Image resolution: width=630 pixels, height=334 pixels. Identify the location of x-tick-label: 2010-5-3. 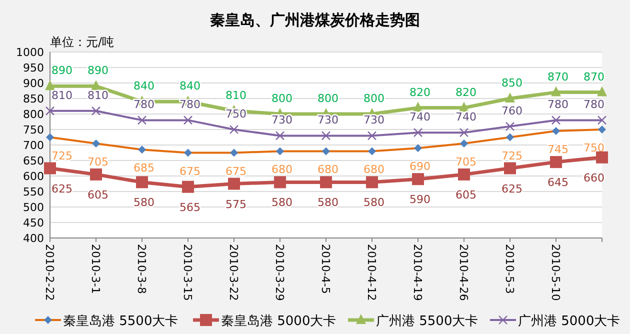
(509, 269).